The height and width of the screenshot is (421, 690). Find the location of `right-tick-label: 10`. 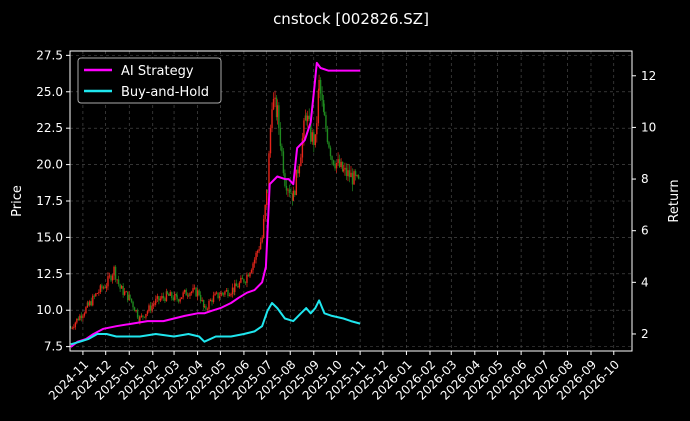

right-tick-label: 10 is located at coordinates (648, 127).